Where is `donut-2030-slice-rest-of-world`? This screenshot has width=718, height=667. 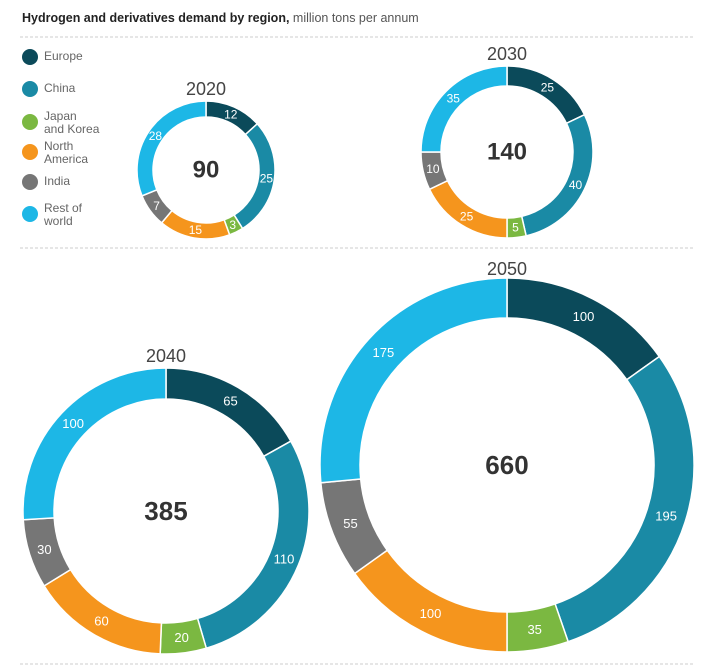
donut-2030-slice-rest-of-world is located at coordinates (464, 109).